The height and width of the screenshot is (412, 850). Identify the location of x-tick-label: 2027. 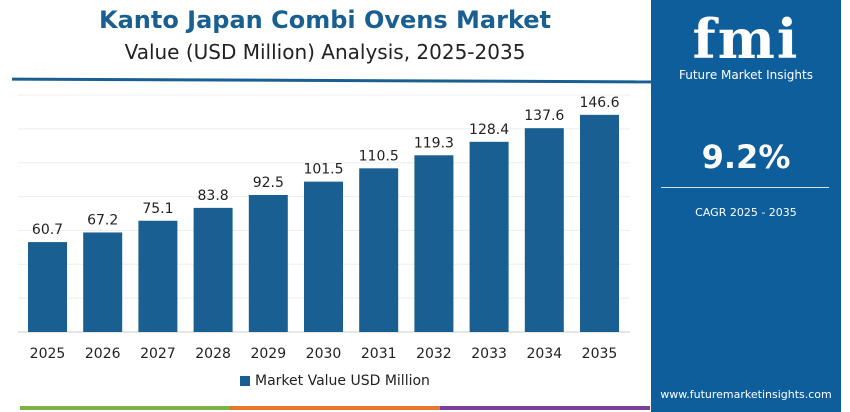
(158, 354).